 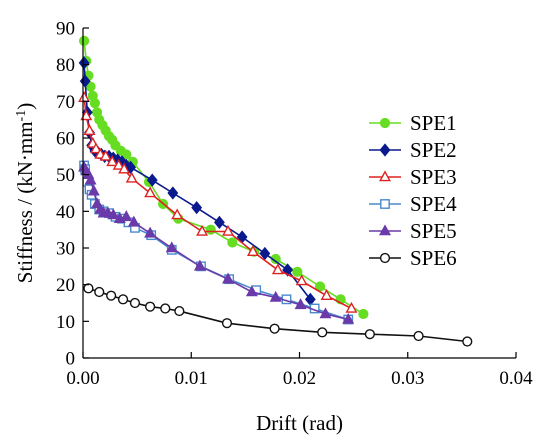 What do you see at coordinates (65, 29) in the screenshot?
I see `y-tick-label: 90` at bounding box center [65, 29].